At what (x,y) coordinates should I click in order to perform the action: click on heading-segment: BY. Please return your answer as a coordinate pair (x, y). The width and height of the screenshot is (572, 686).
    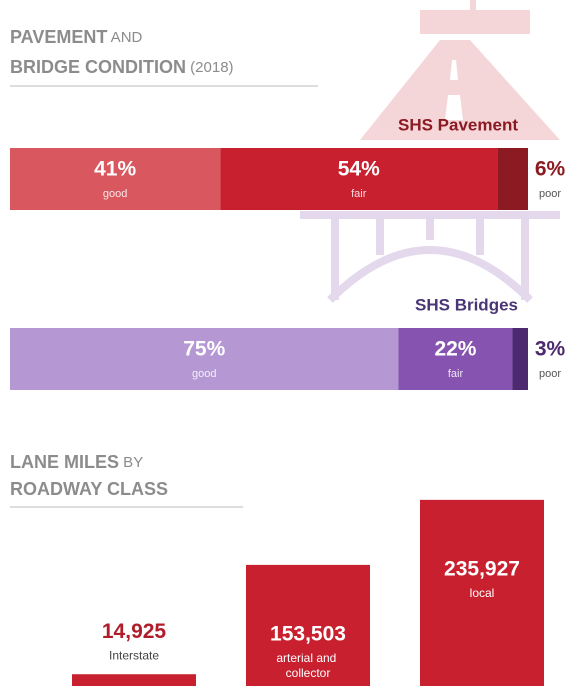
    Looking at the image, I should click on (131, 462).